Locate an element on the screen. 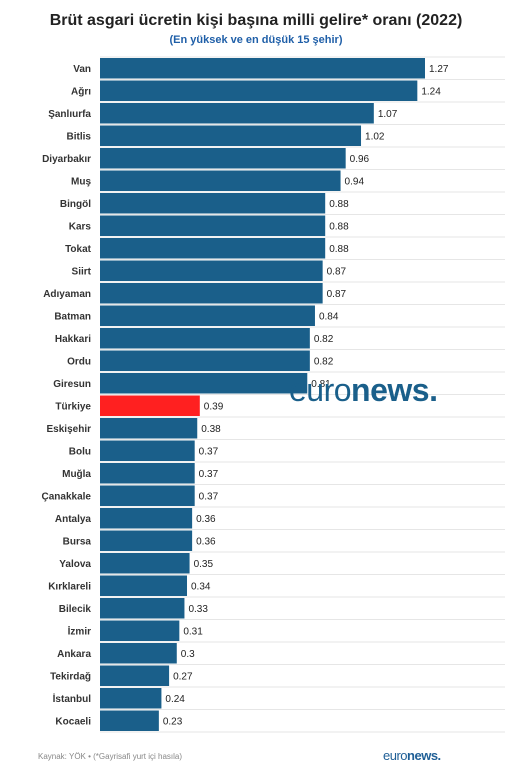 The image size is (512, 773). category-label: İzmir is located at coordinates (79, 630).